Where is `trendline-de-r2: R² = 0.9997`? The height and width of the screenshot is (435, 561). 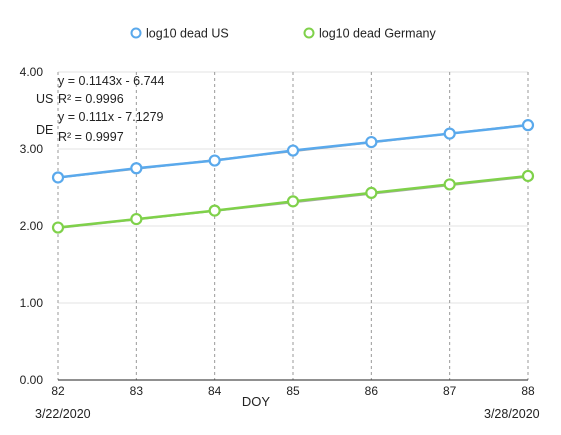
trendline-de-r2: R² = 0.9997 is located at coordinates (91, 137).